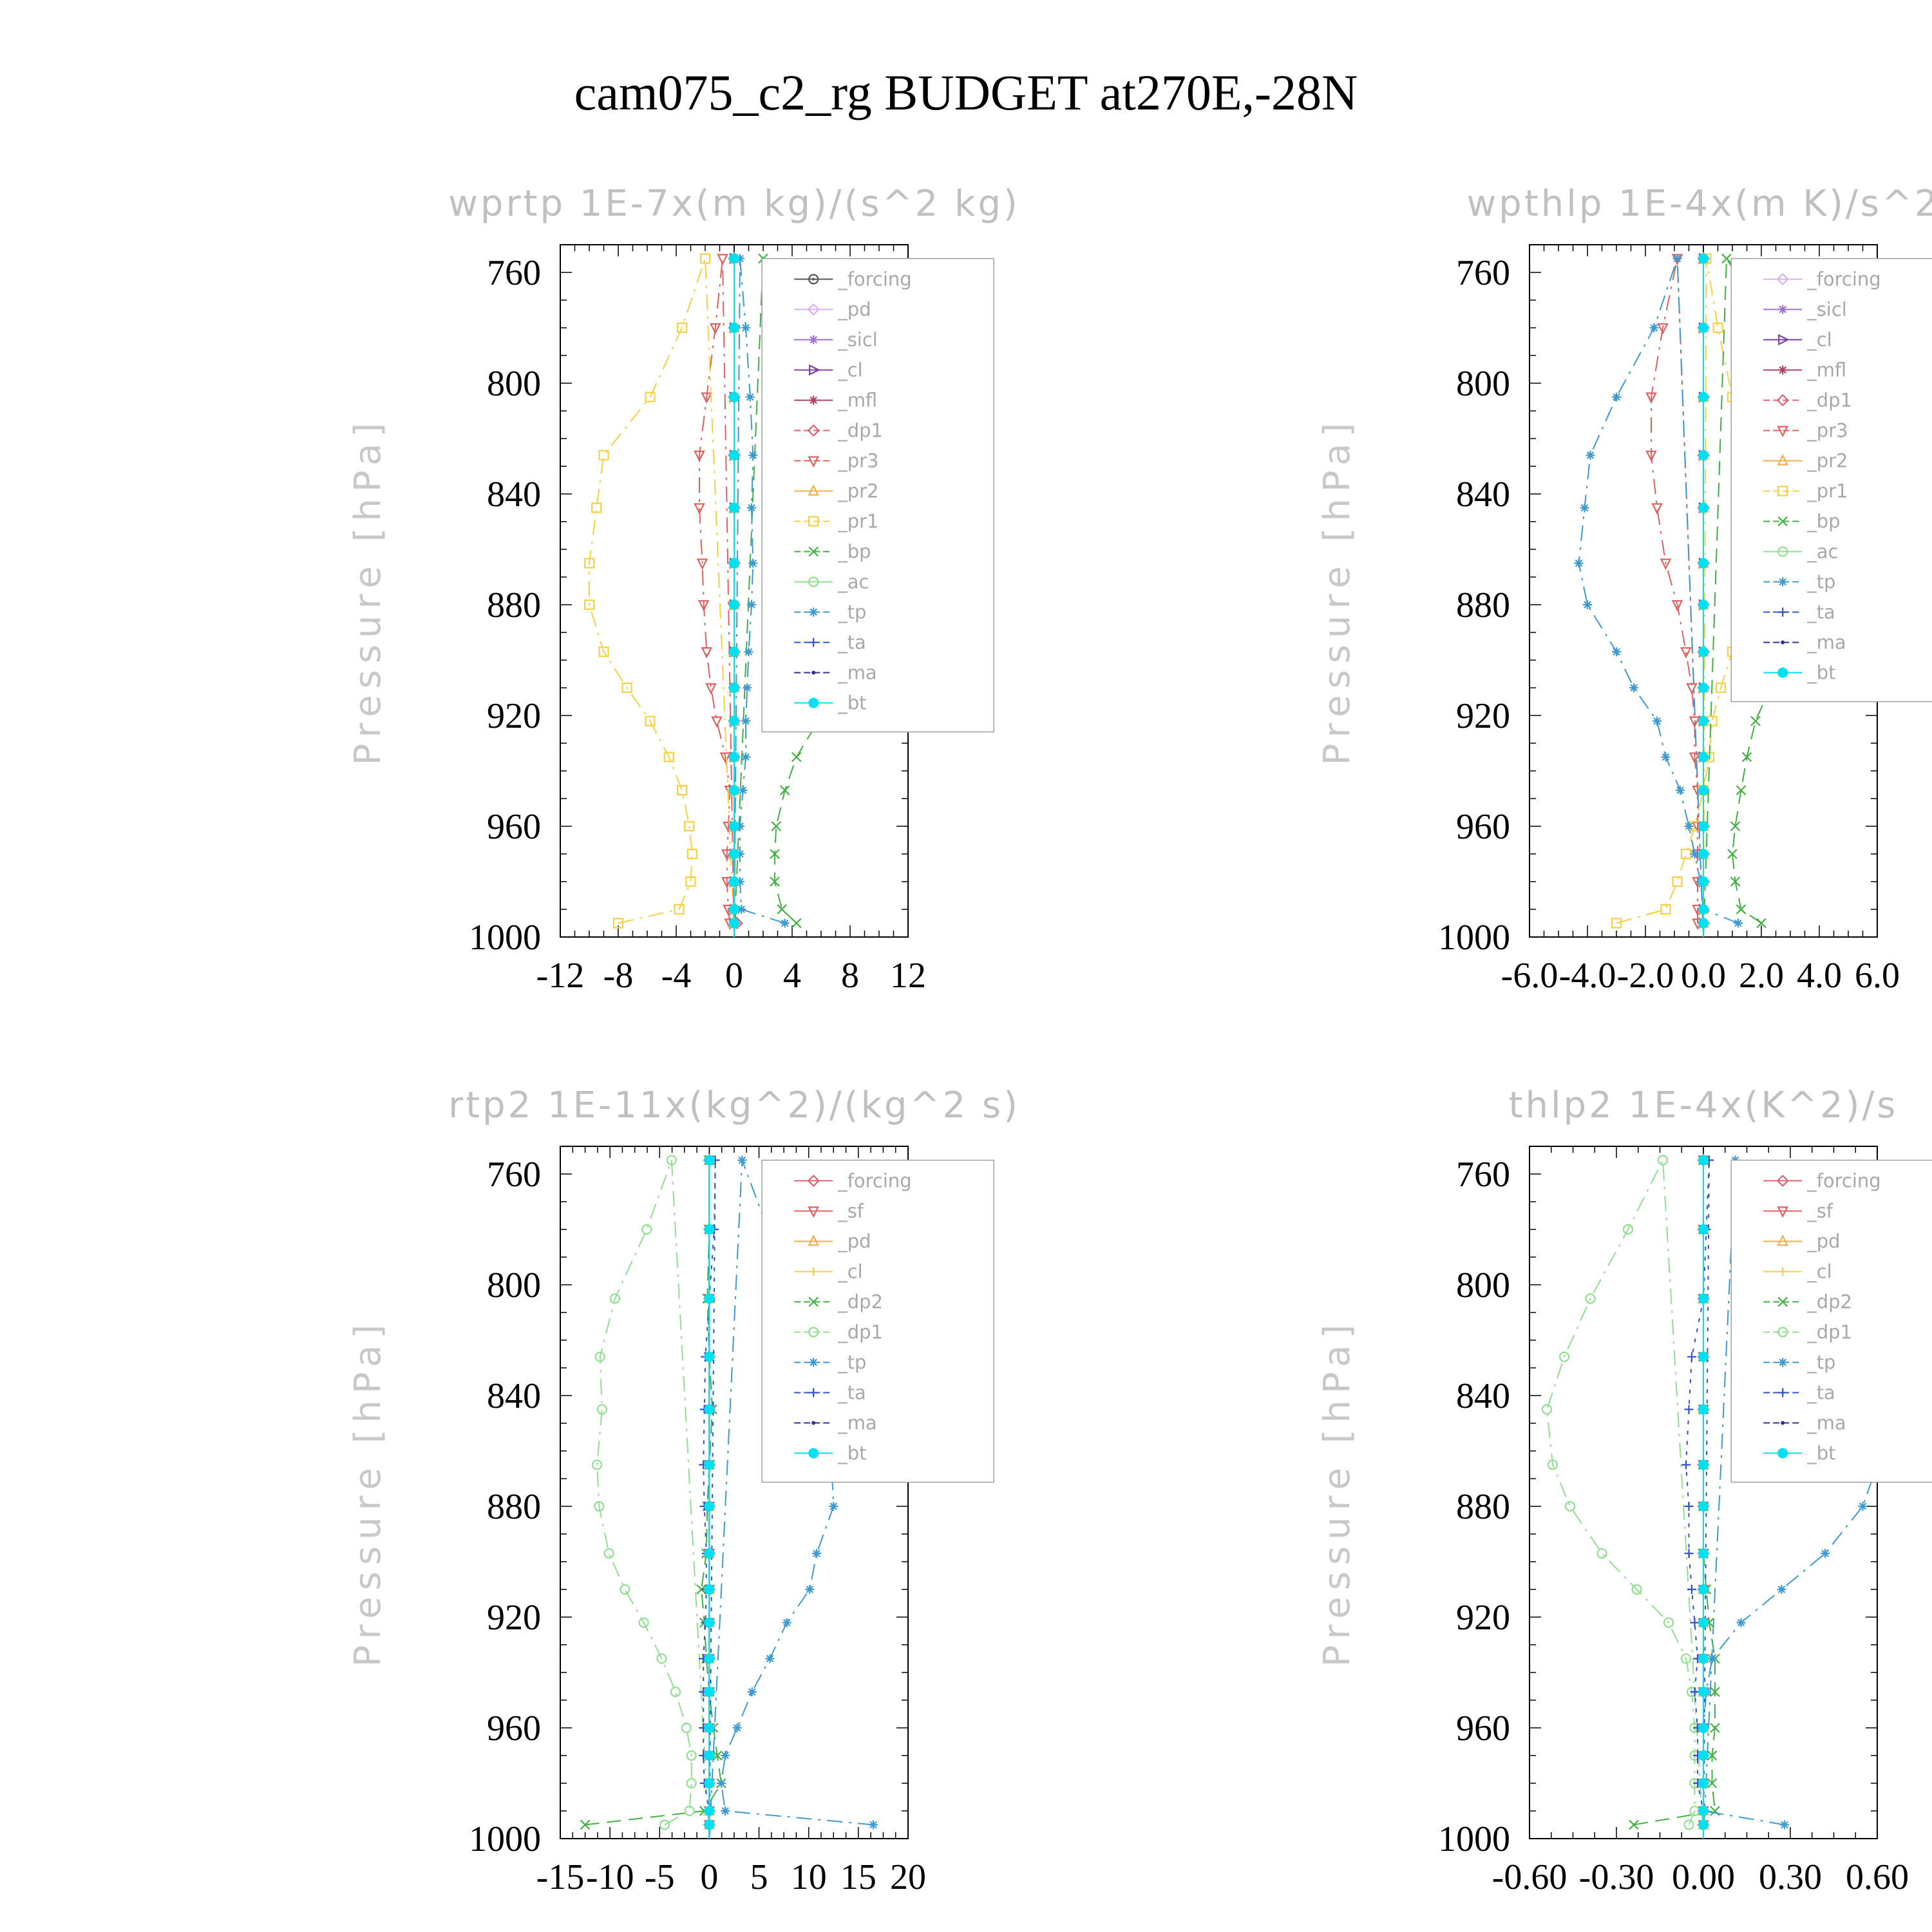 Image resolution: width=1932 pixels, height=1932 pixels. I want to click on series-pr3, so click(715, 596).